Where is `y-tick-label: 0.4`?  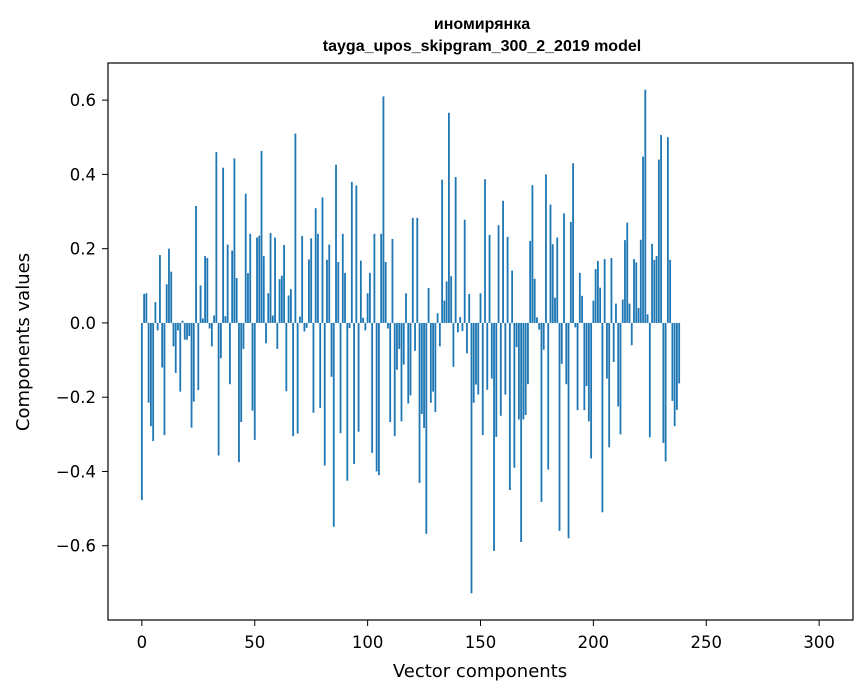
y-tick-label: 0.4 is located at coordinates (83, 174).